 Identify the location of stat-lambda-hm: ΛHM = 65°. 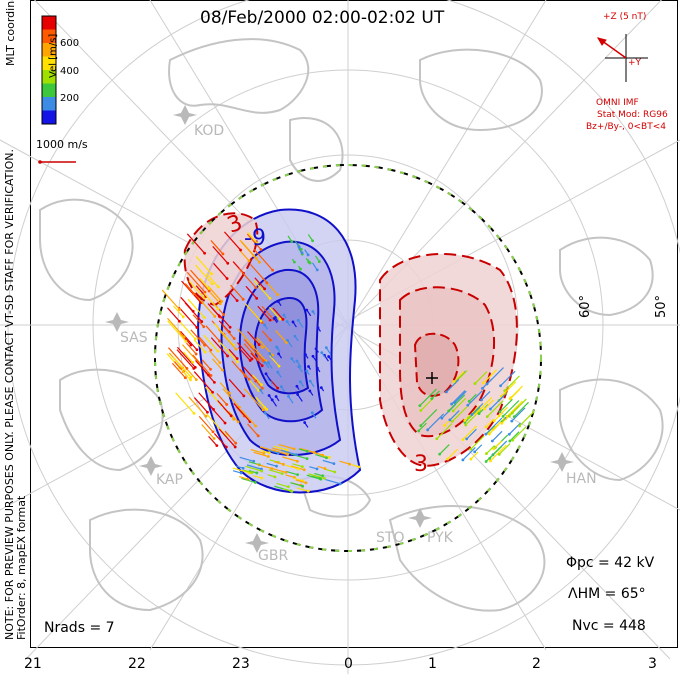
(607, 594).